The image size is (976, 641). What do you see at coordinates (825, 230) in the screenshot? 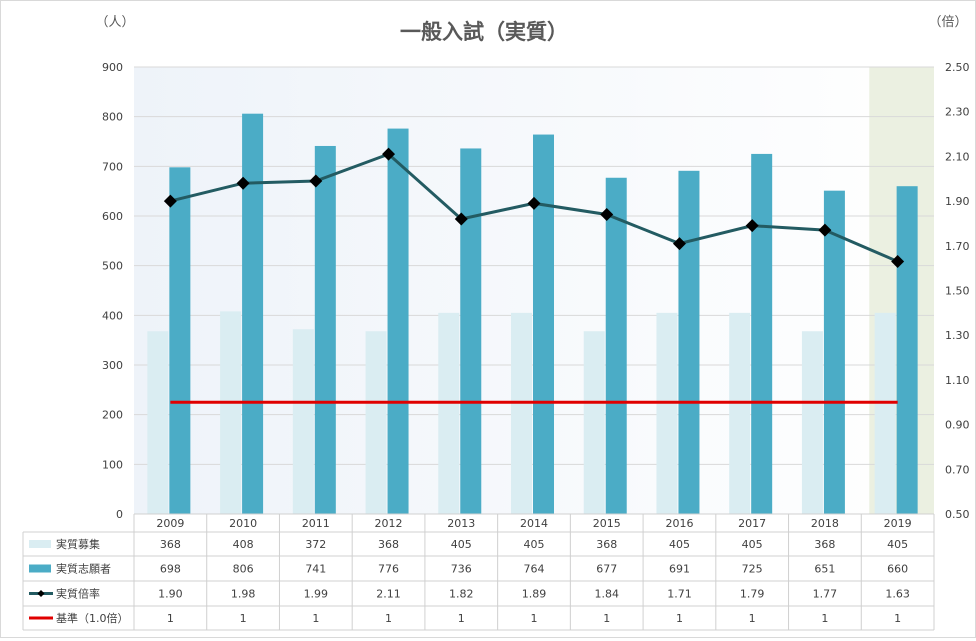
I see `ratio-marker-2018` at bounding box center [825, 230].